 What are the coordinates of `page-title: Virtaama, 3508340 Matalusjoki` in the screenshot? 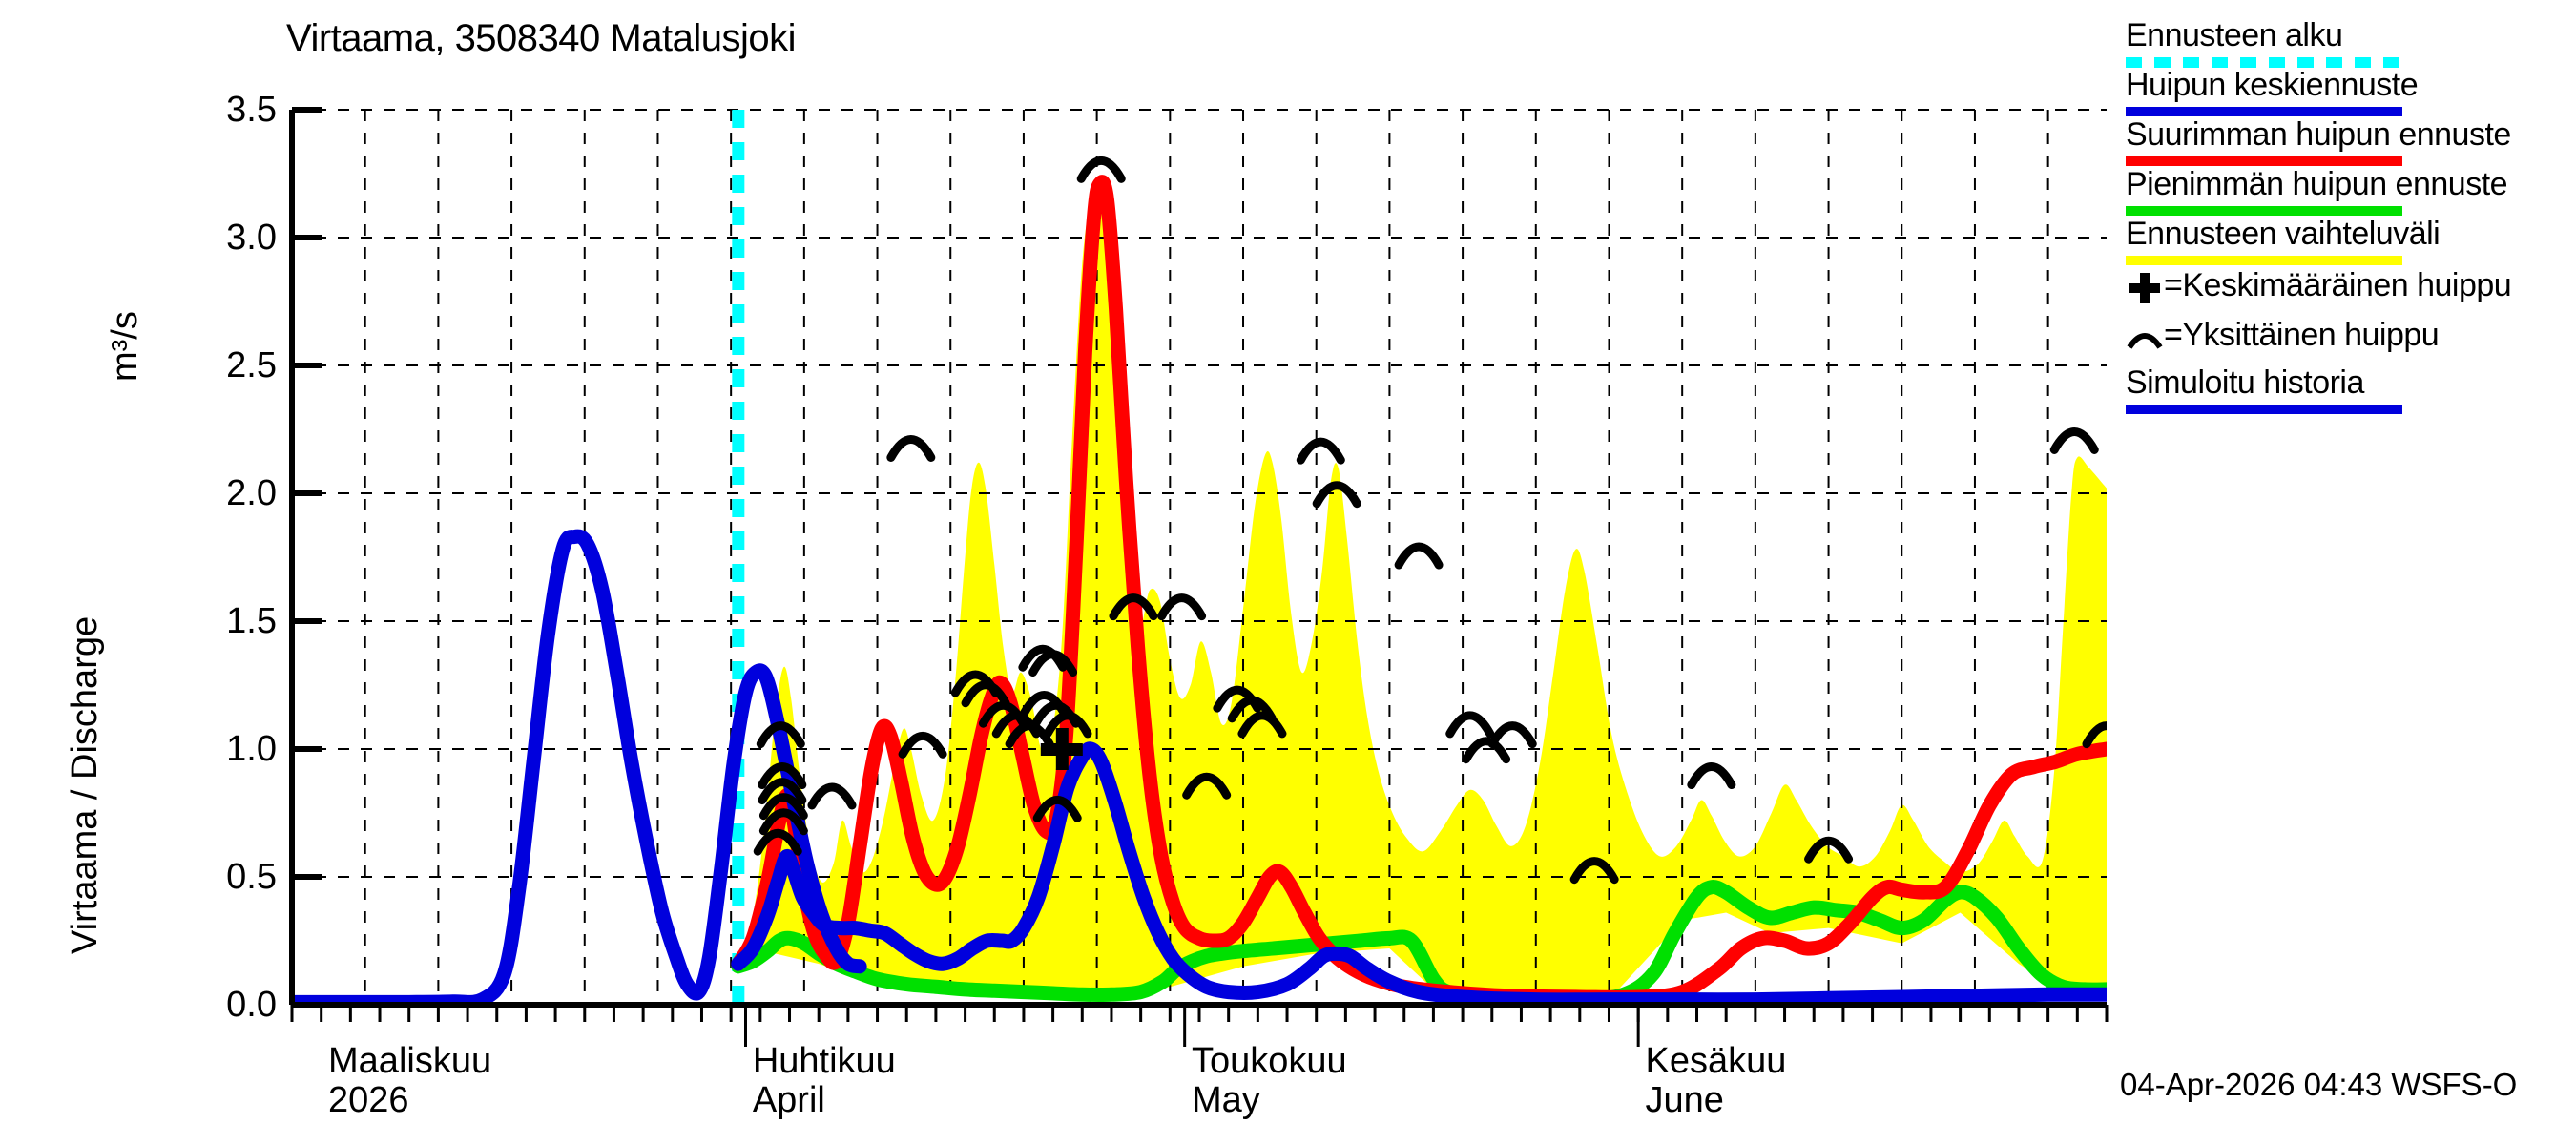 It's located at (541, 38).